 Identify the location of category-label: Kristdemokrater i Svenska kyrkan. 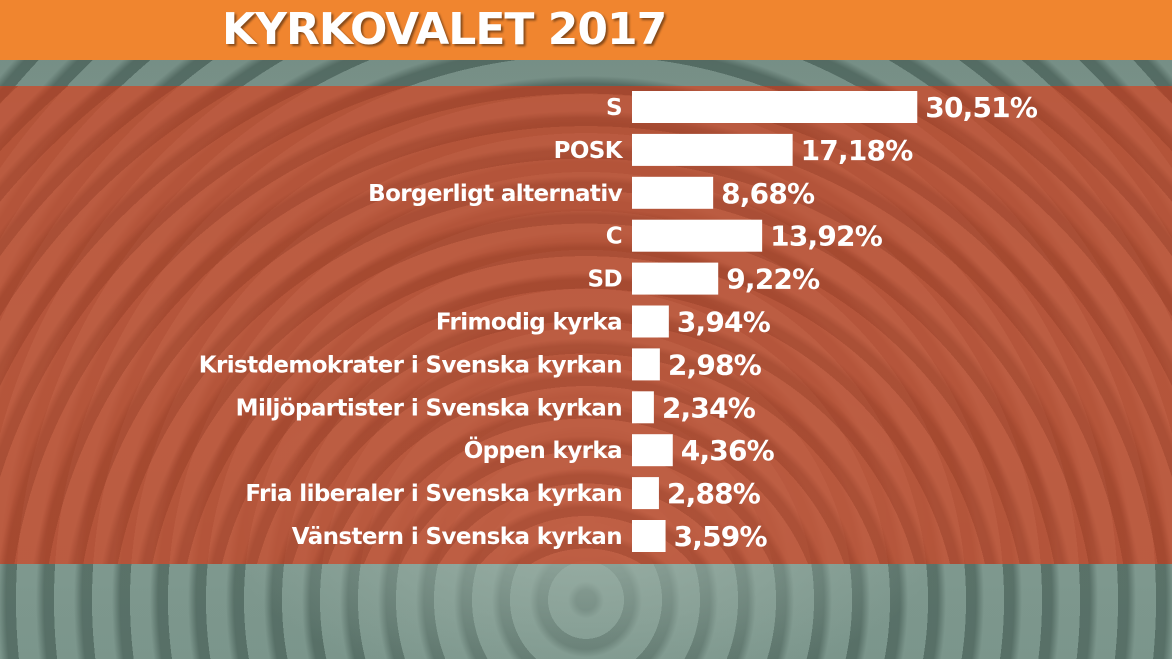
(410, 365).